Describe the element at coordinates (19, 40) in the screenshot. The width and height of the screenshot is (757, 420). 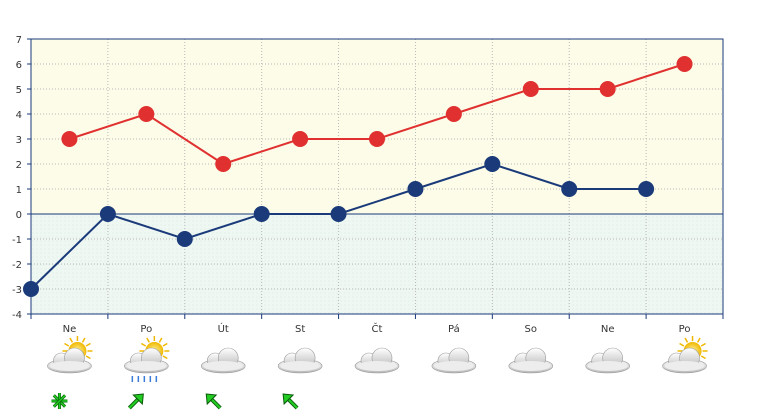
I see `y-tick-label: 7` at that location.